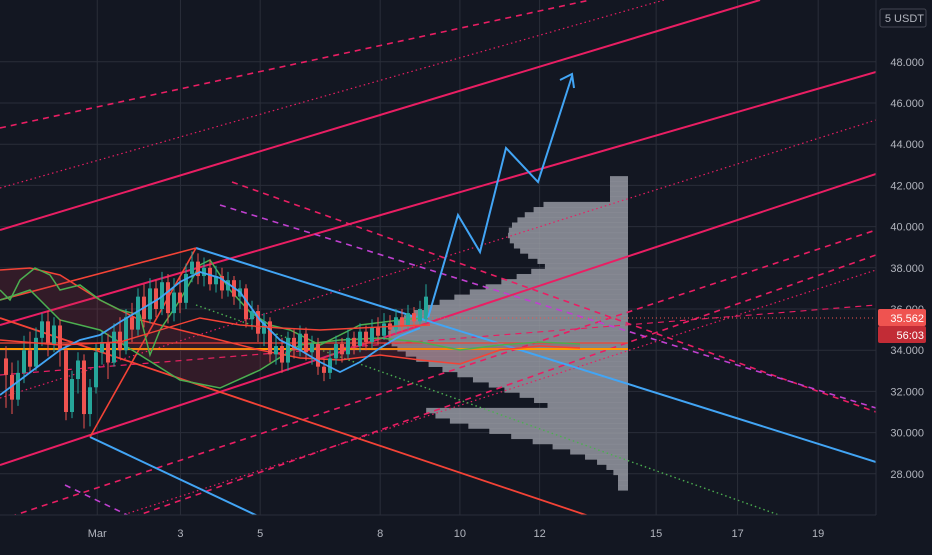 The image size is (932, 555). What do you see at coordinates (903, 18) in the screenshot?
I see `currency-label-box` at bounding box center [903, 18].